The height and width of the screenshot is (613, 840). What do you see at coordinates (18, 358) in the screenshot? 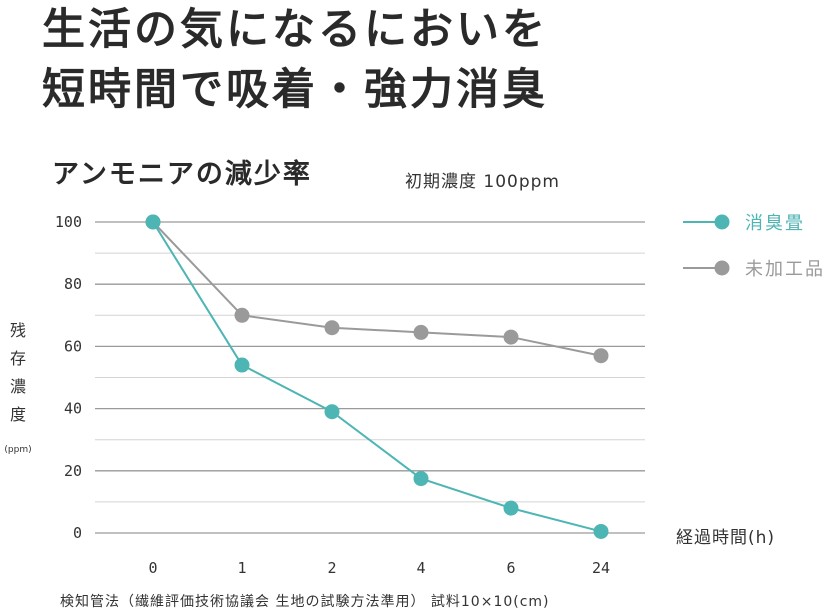
I see `y-axis-label-char: 存` at bounding box center [18, 358].